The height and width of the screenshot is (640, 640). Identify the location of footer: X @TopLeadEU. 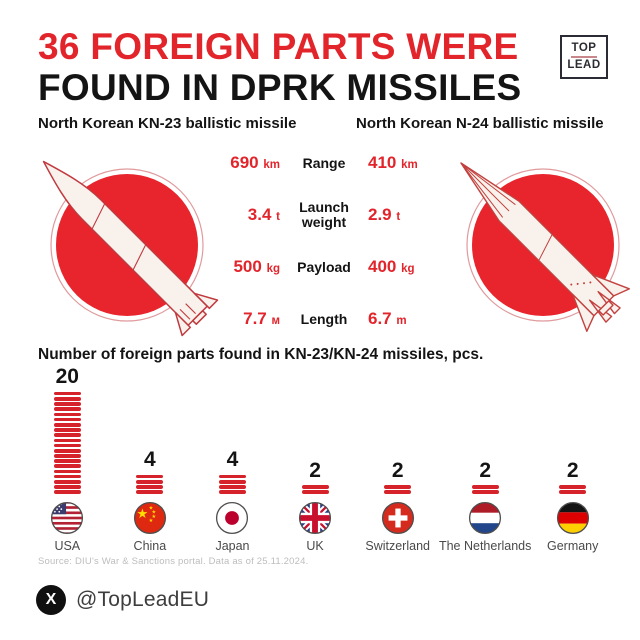
(122, 600).